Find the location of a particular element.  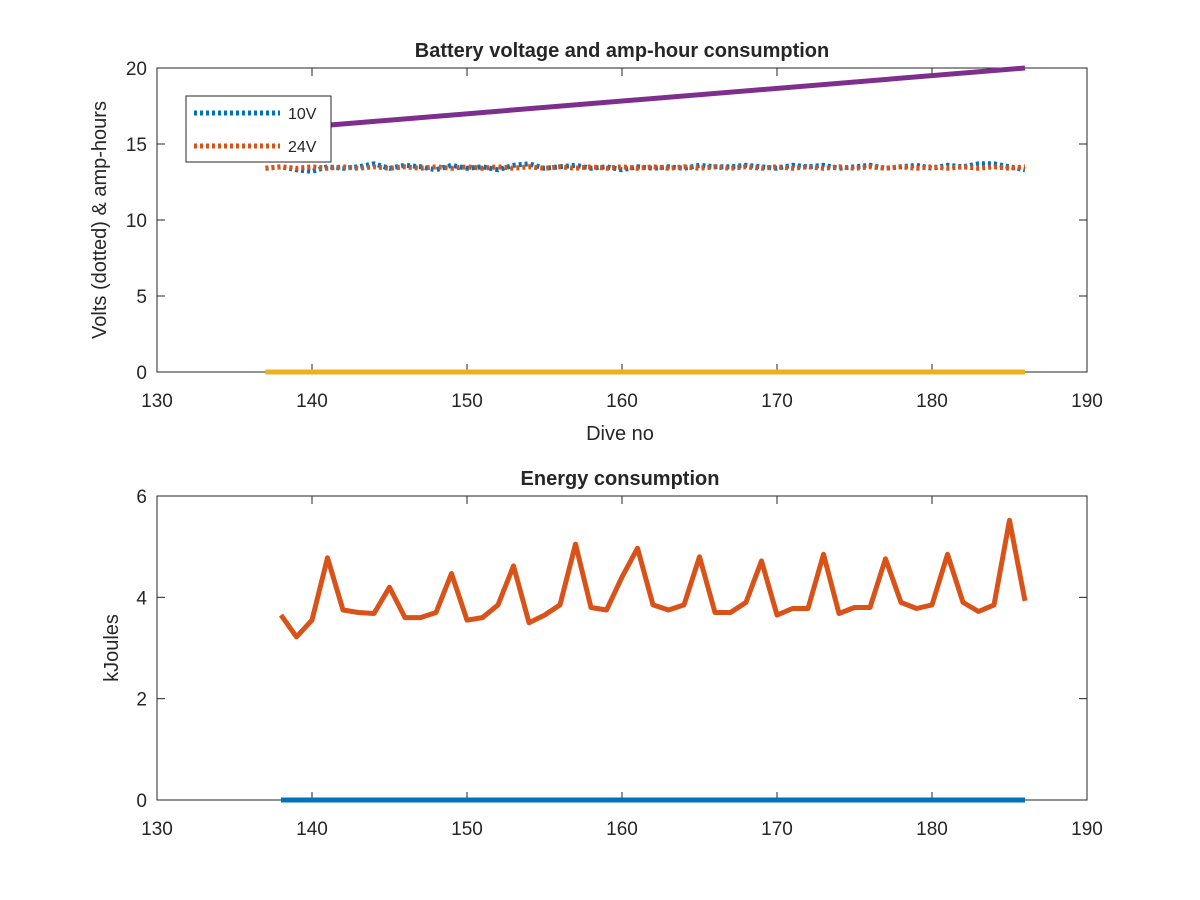

voltage-plot-x-label: Dive no is located at coordinates (620, 434).